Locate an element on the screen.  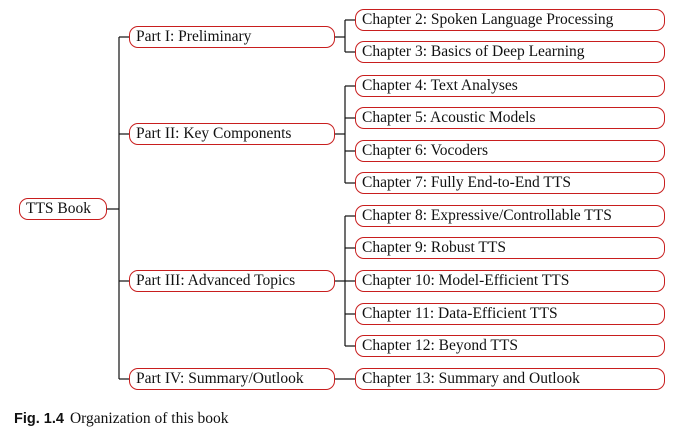
figure-caption-text: Organization of this book is located at coordinates (149, 418).